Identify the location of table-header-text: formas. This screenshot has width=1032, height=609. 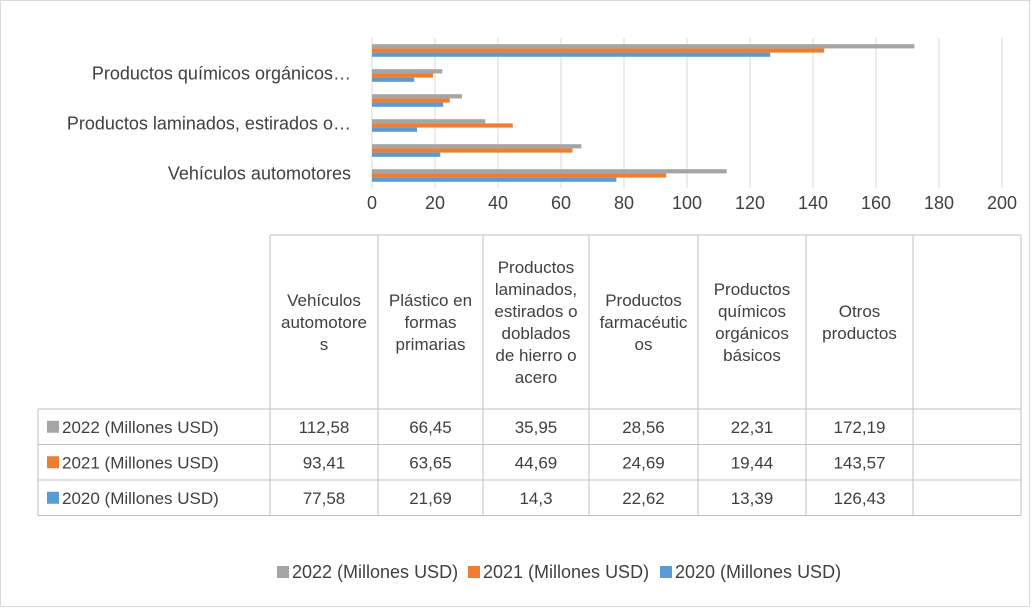
(431, 322).